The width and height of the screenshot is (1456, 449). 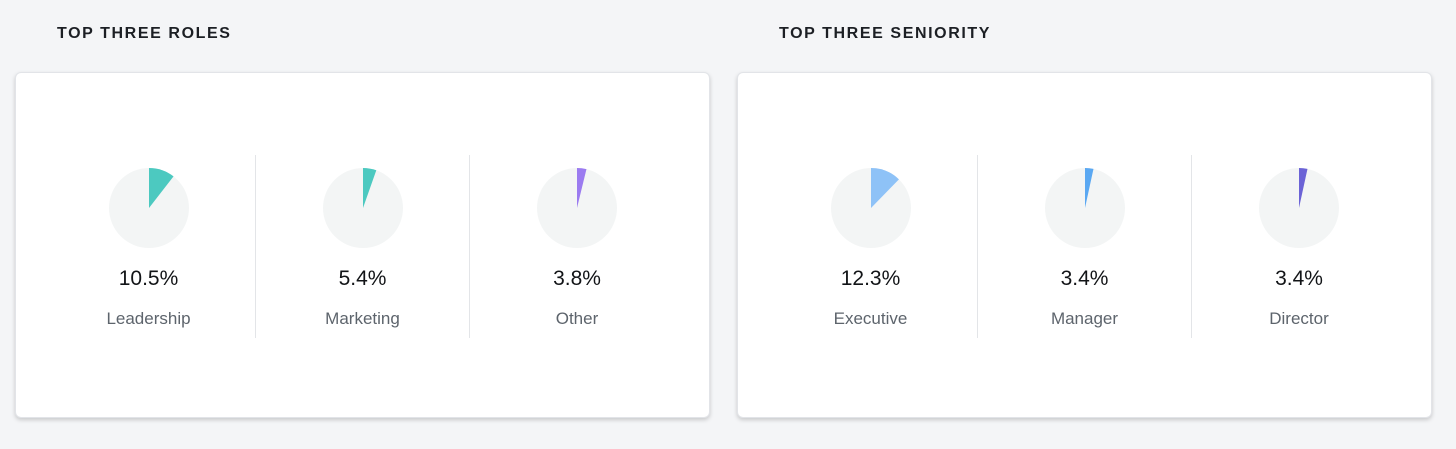 What do you see at coordinates (870, 278) in the screenshot?
I see `metric-value: 12.3%` at bounding box center [870, 278].